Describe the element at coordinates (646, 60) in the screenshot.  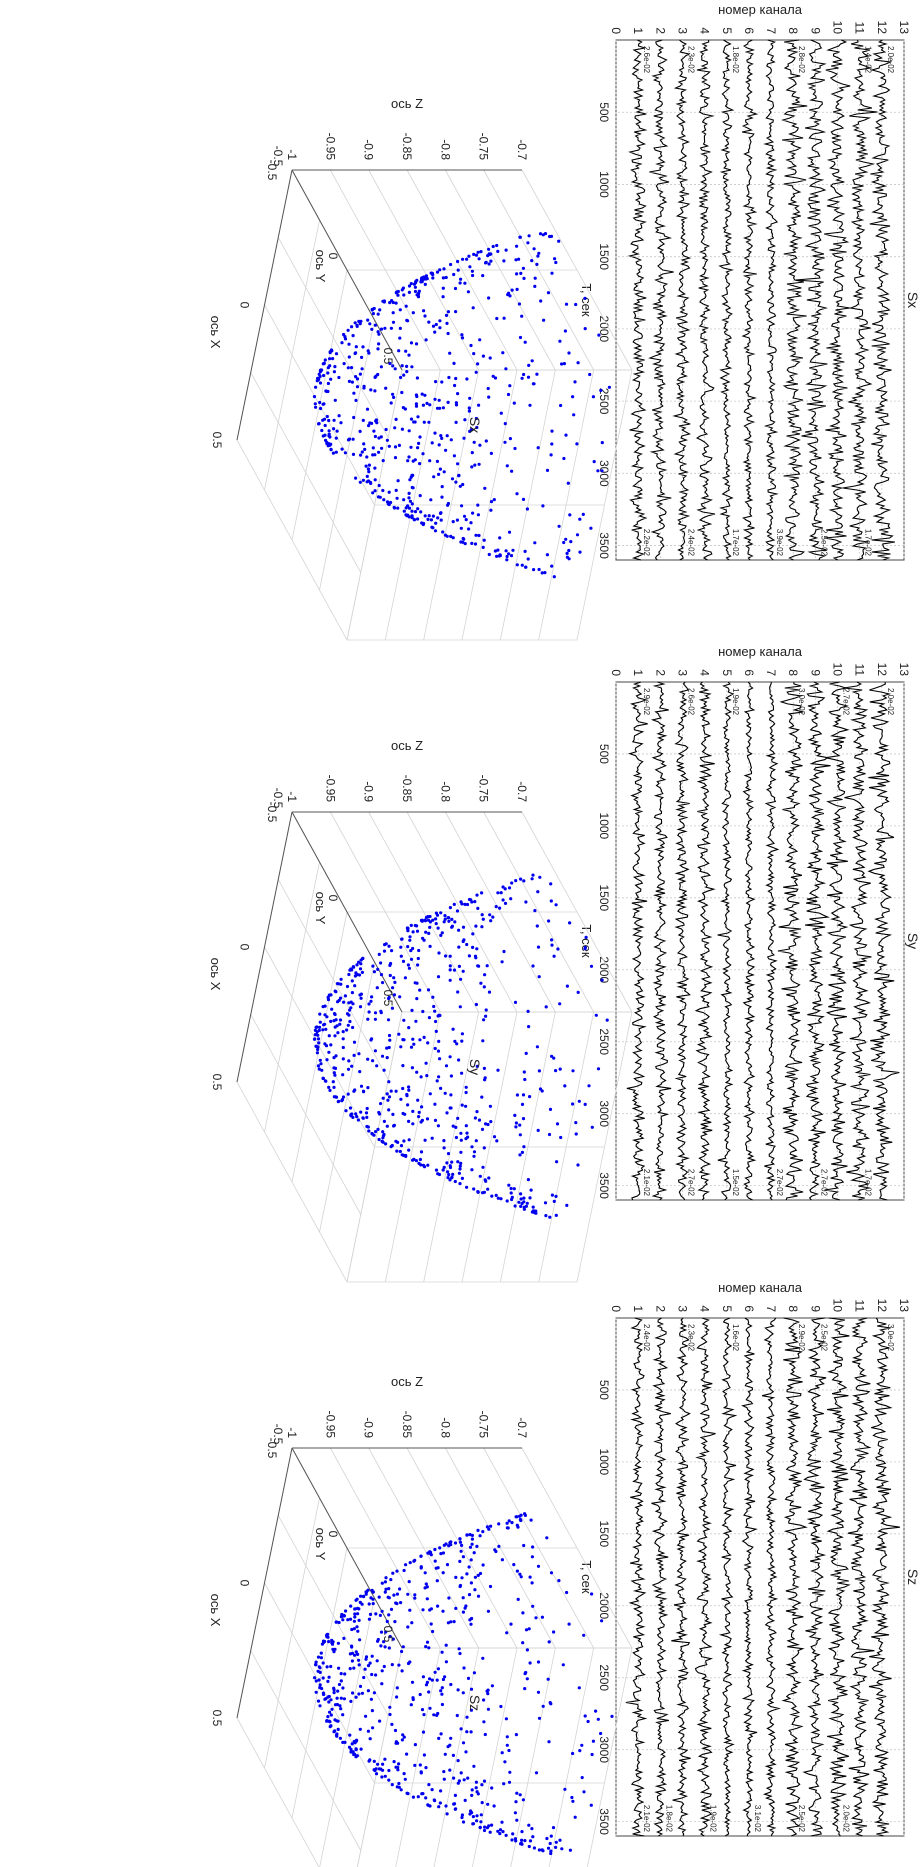
I see `channel-scale-left: 2.6e-02` at that location.